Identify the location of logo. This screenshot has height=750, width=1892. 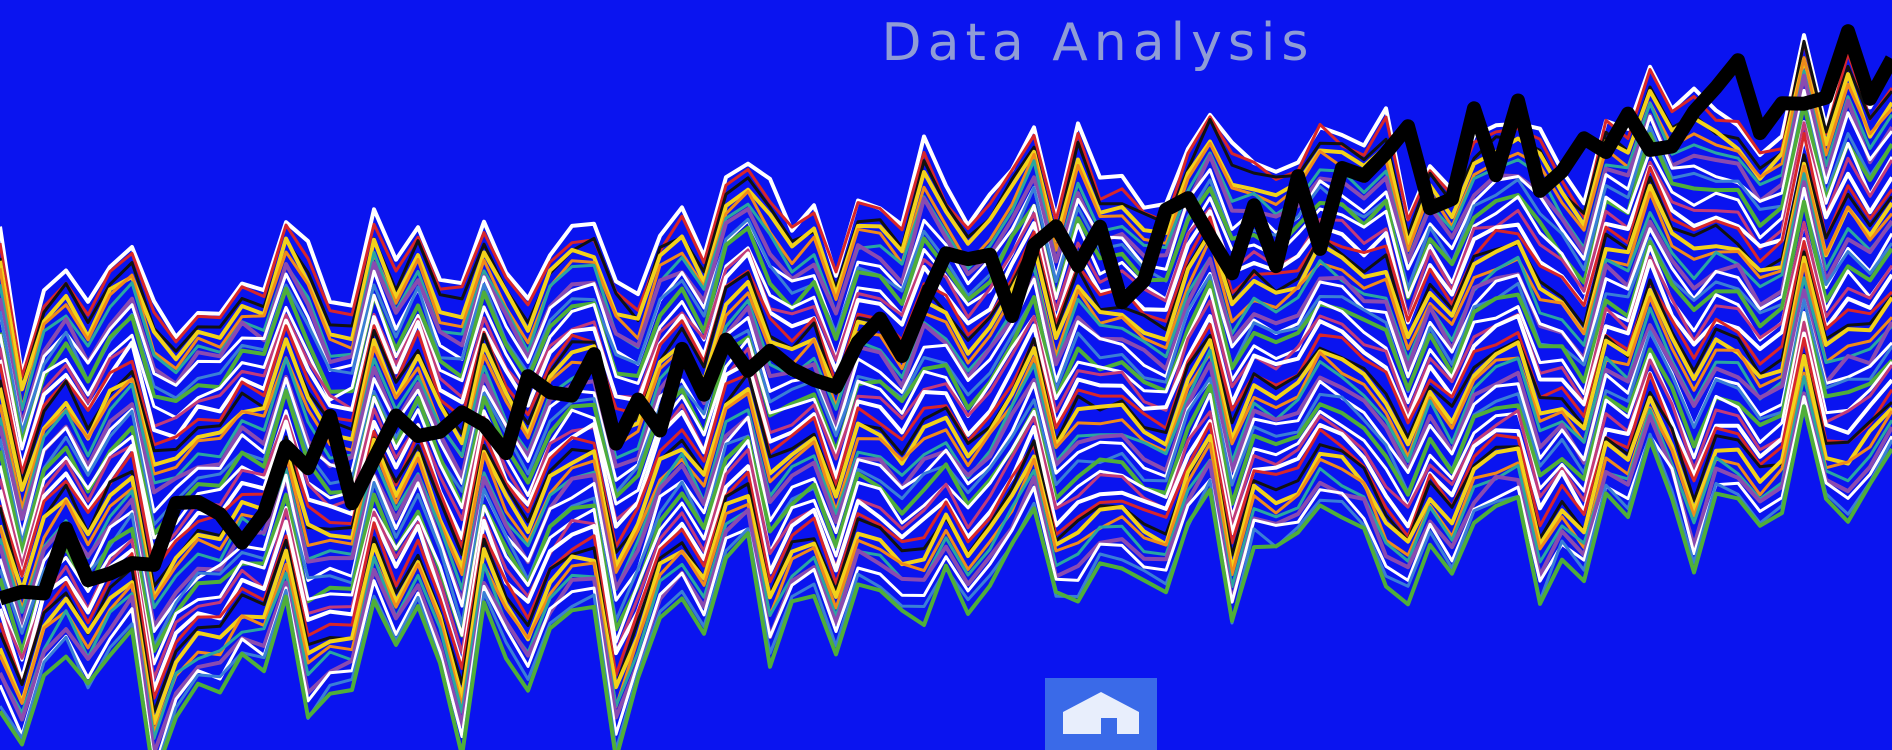
(1101, 714).